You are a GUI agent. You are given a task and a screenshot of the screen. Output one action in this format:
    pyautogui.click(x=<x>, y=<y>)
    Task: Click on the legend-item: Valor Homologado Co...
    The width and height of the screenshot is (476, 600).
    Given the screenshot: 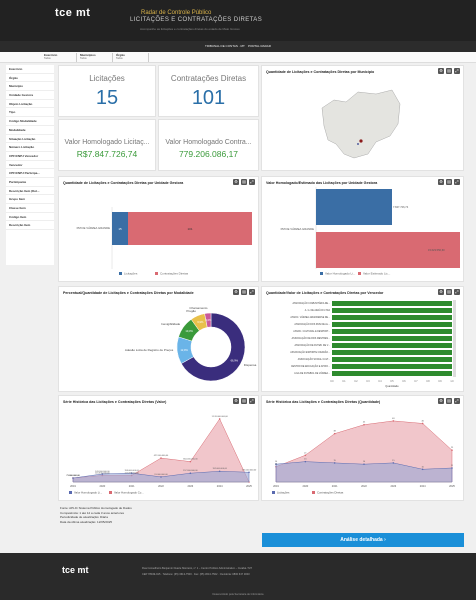 What is the action you would take?
    pyautogui.click(x=129, y=493)
    